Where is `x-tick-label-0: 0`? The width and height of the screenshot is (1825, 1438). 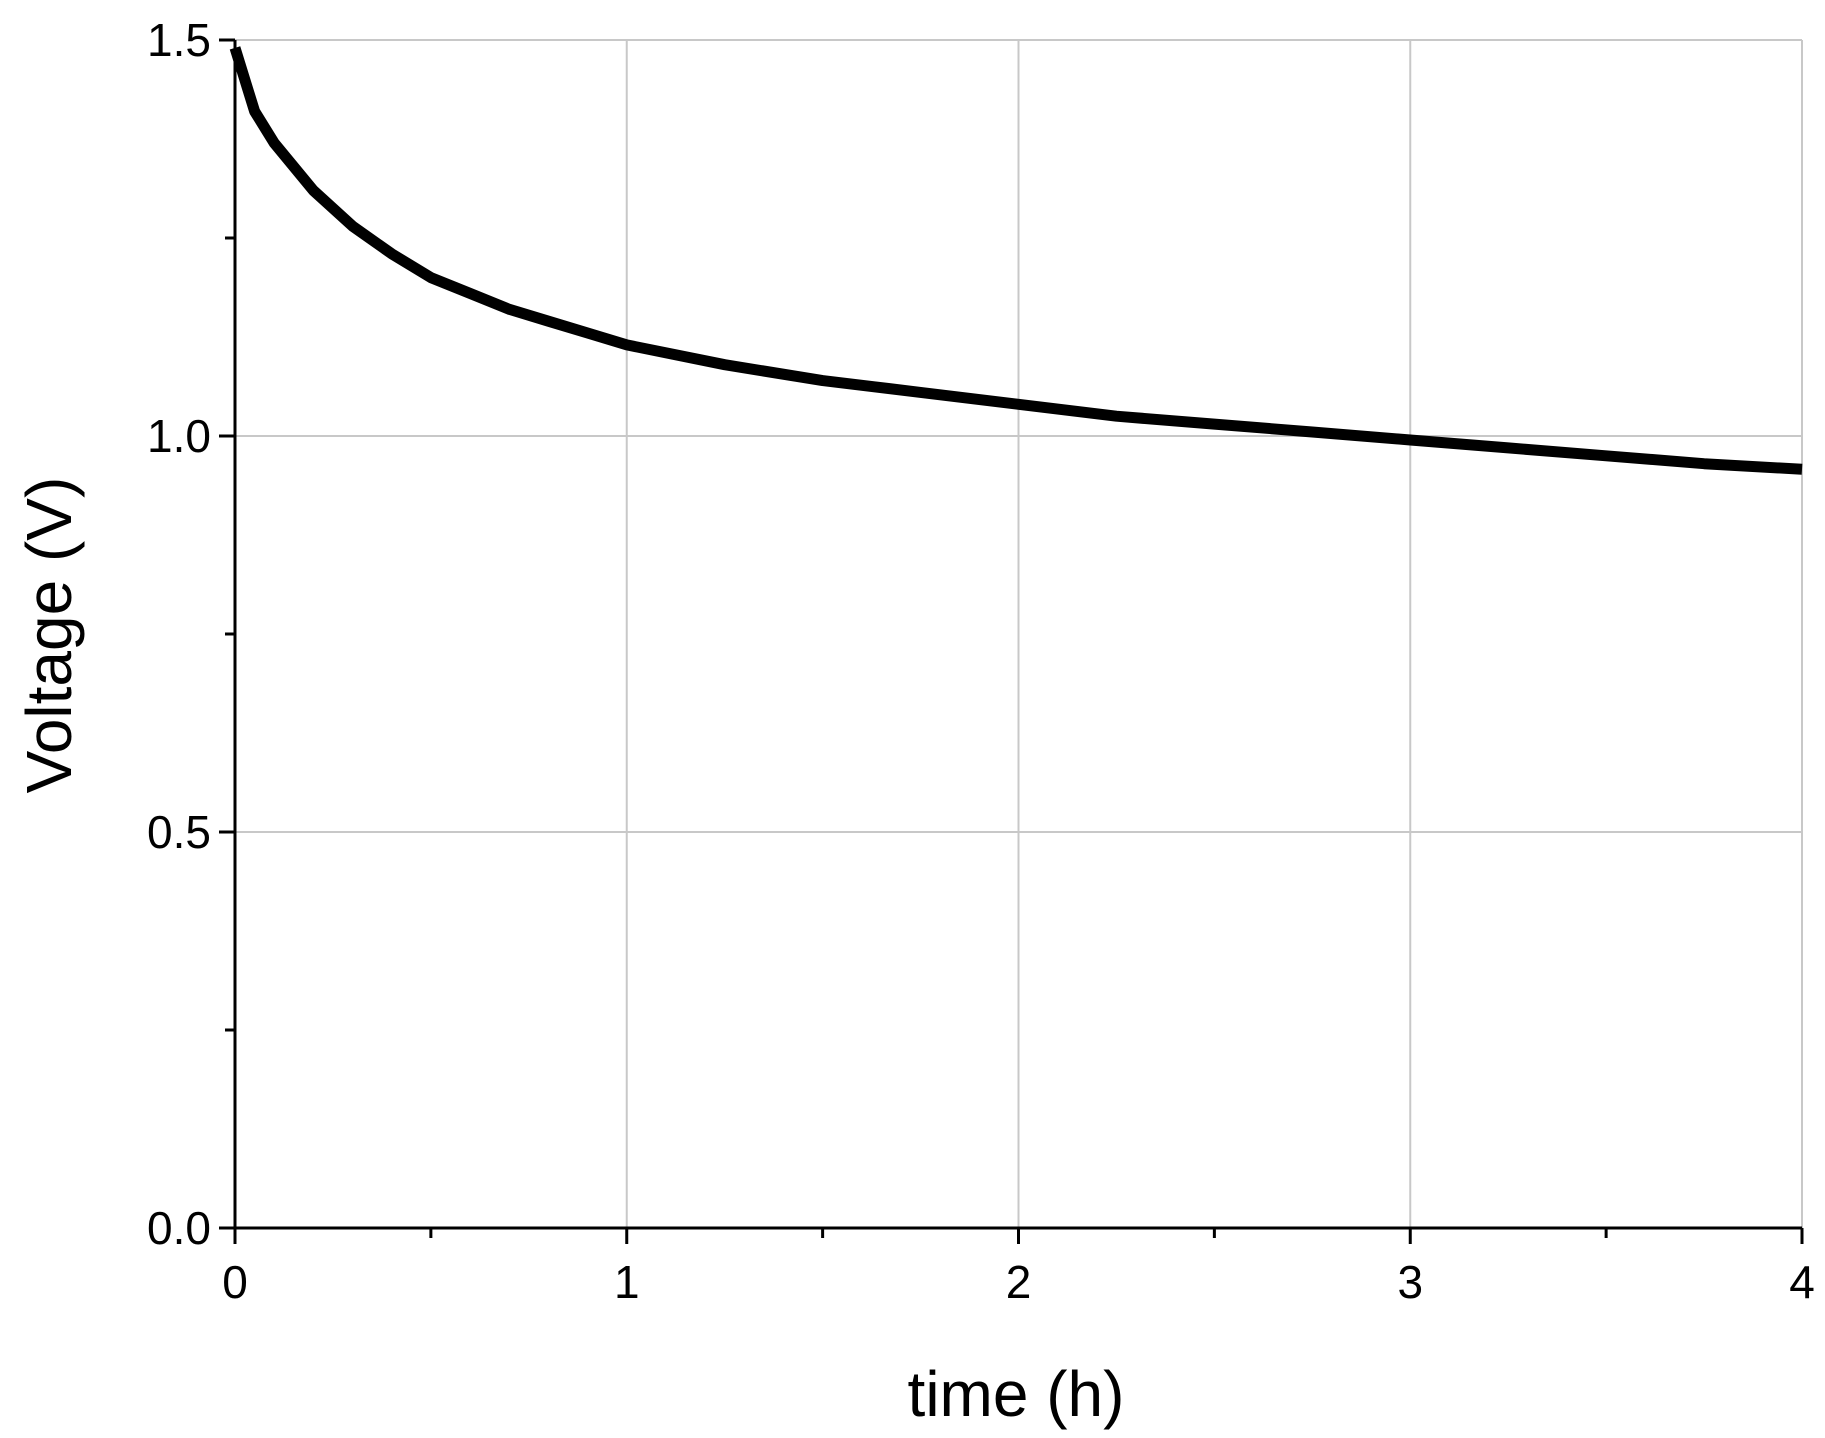 x-tick-label-0: 0 is located at coordinates (235, 1282).